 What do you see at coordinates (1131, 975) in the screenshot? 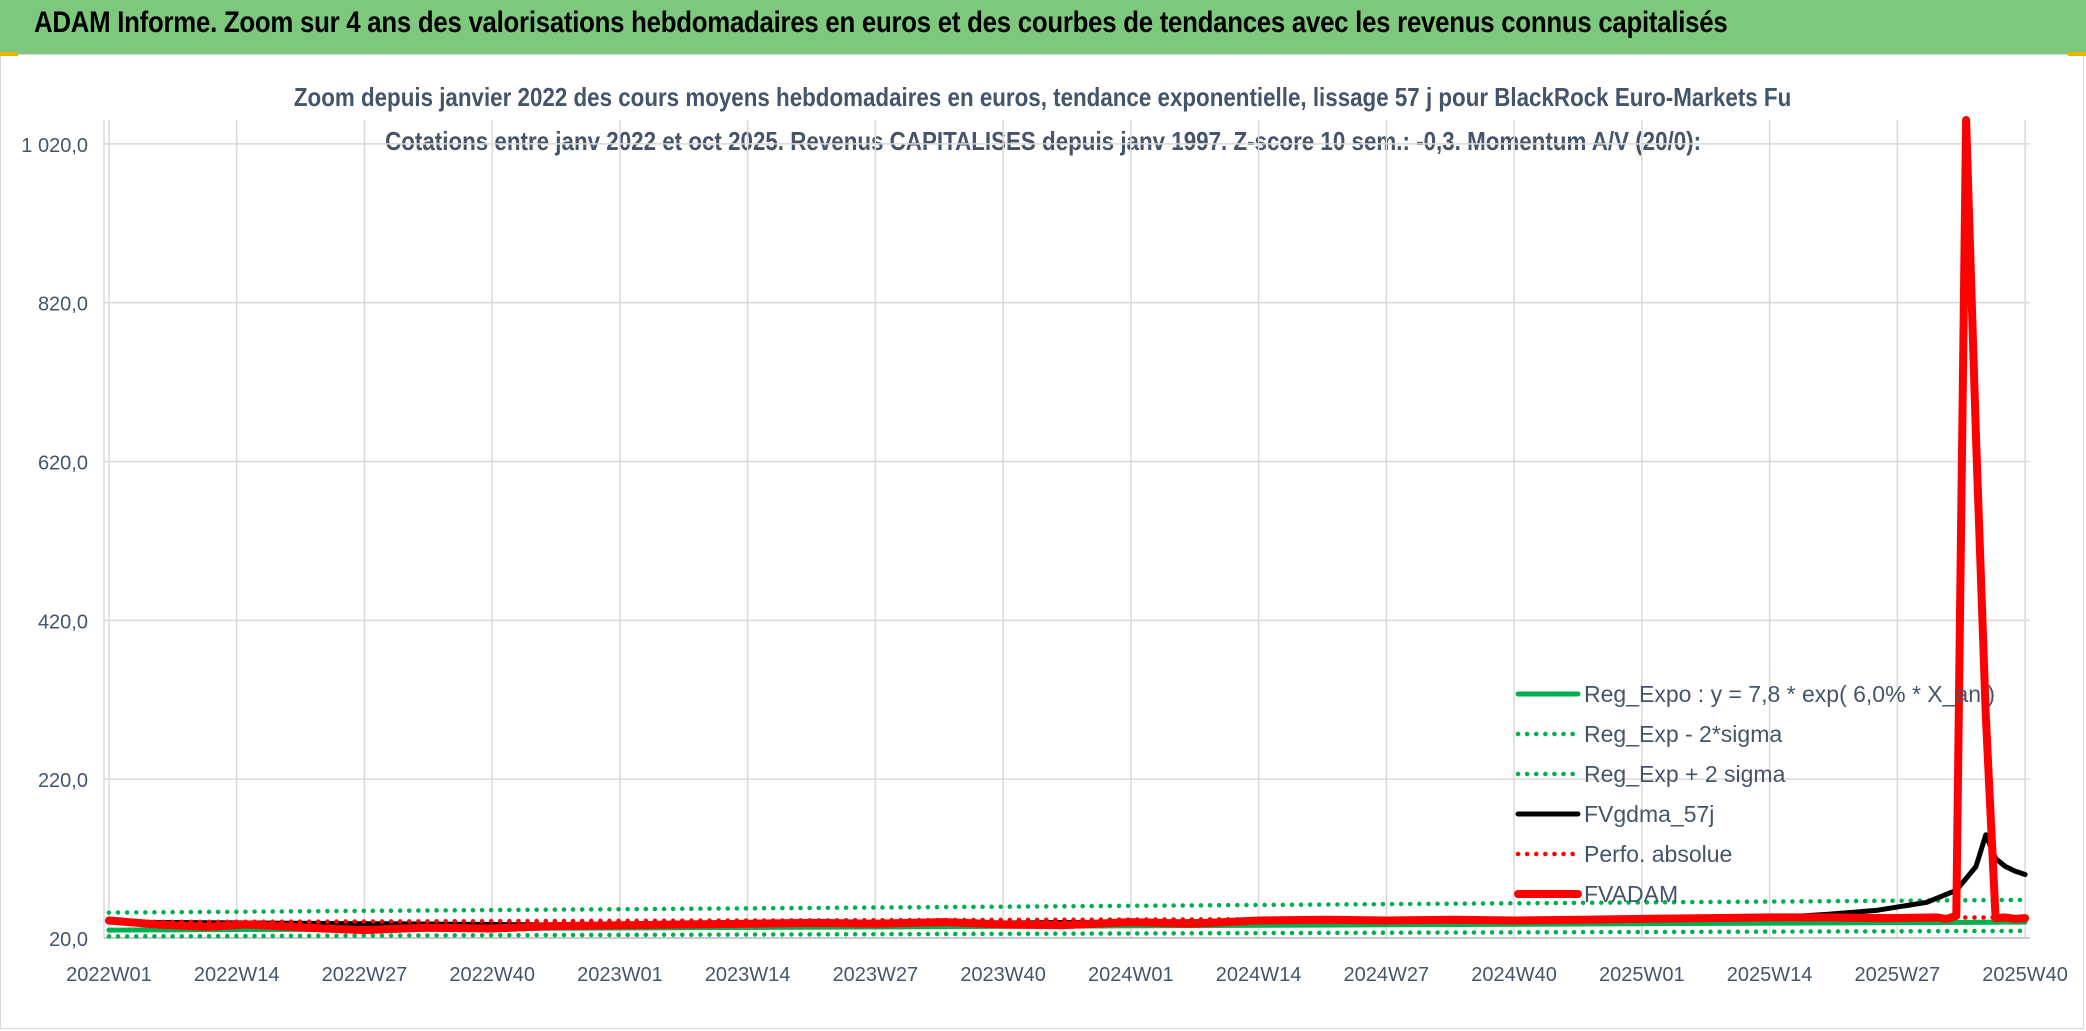
I see `x-tick-label: 2024W01` at bounding box center [1131, 975].